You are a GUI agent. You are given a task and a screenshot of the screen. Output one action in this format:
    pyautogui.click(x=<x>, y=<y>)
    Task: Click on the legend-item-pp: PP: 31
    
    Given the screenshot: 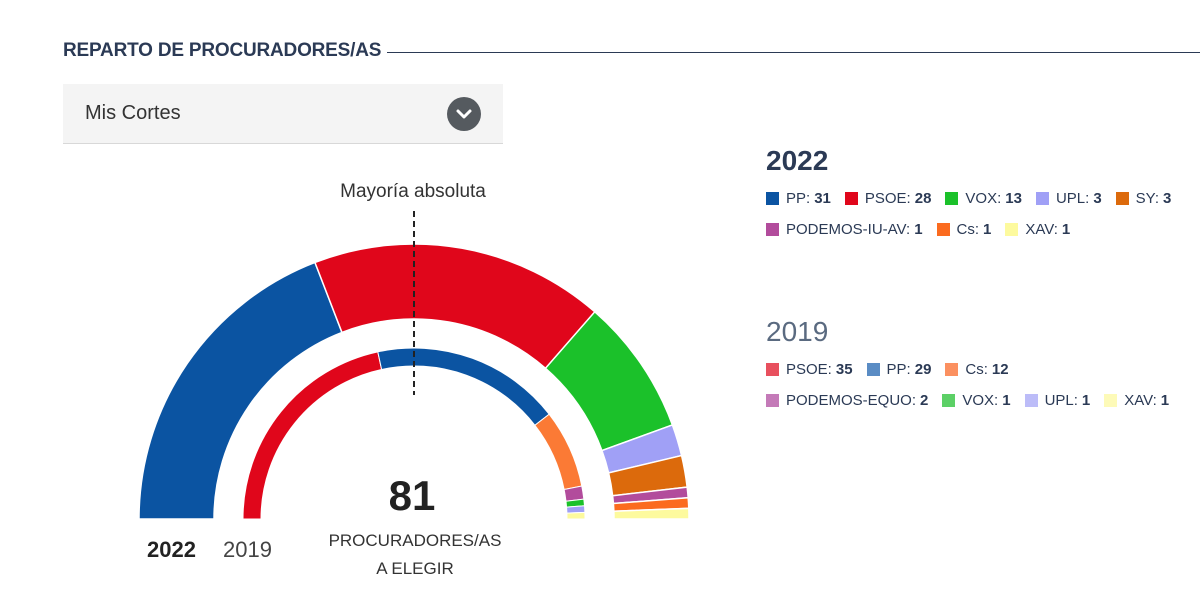 What is the action you would take?
    pyautogui.click(x=798, y=198)
    